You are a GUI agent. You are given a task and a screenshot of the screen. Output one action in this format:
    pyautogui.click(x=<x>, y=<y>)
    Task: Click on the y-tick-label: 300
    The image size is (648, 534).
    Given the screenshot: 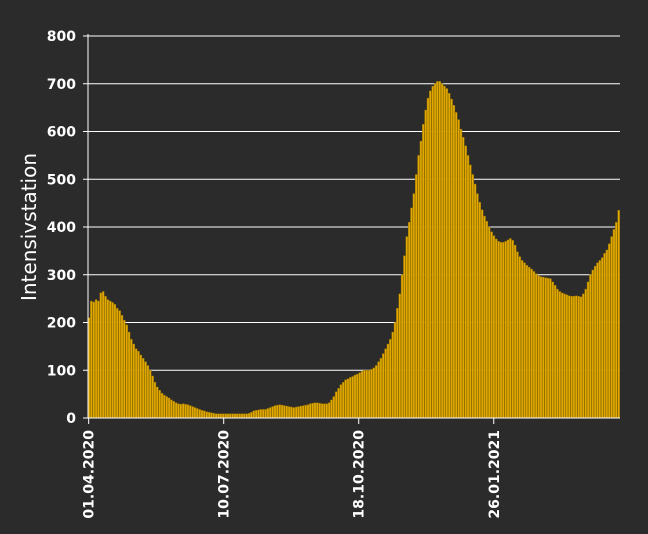 What is the action you would take?
    pyautogui.click(x=61, y=276)
    